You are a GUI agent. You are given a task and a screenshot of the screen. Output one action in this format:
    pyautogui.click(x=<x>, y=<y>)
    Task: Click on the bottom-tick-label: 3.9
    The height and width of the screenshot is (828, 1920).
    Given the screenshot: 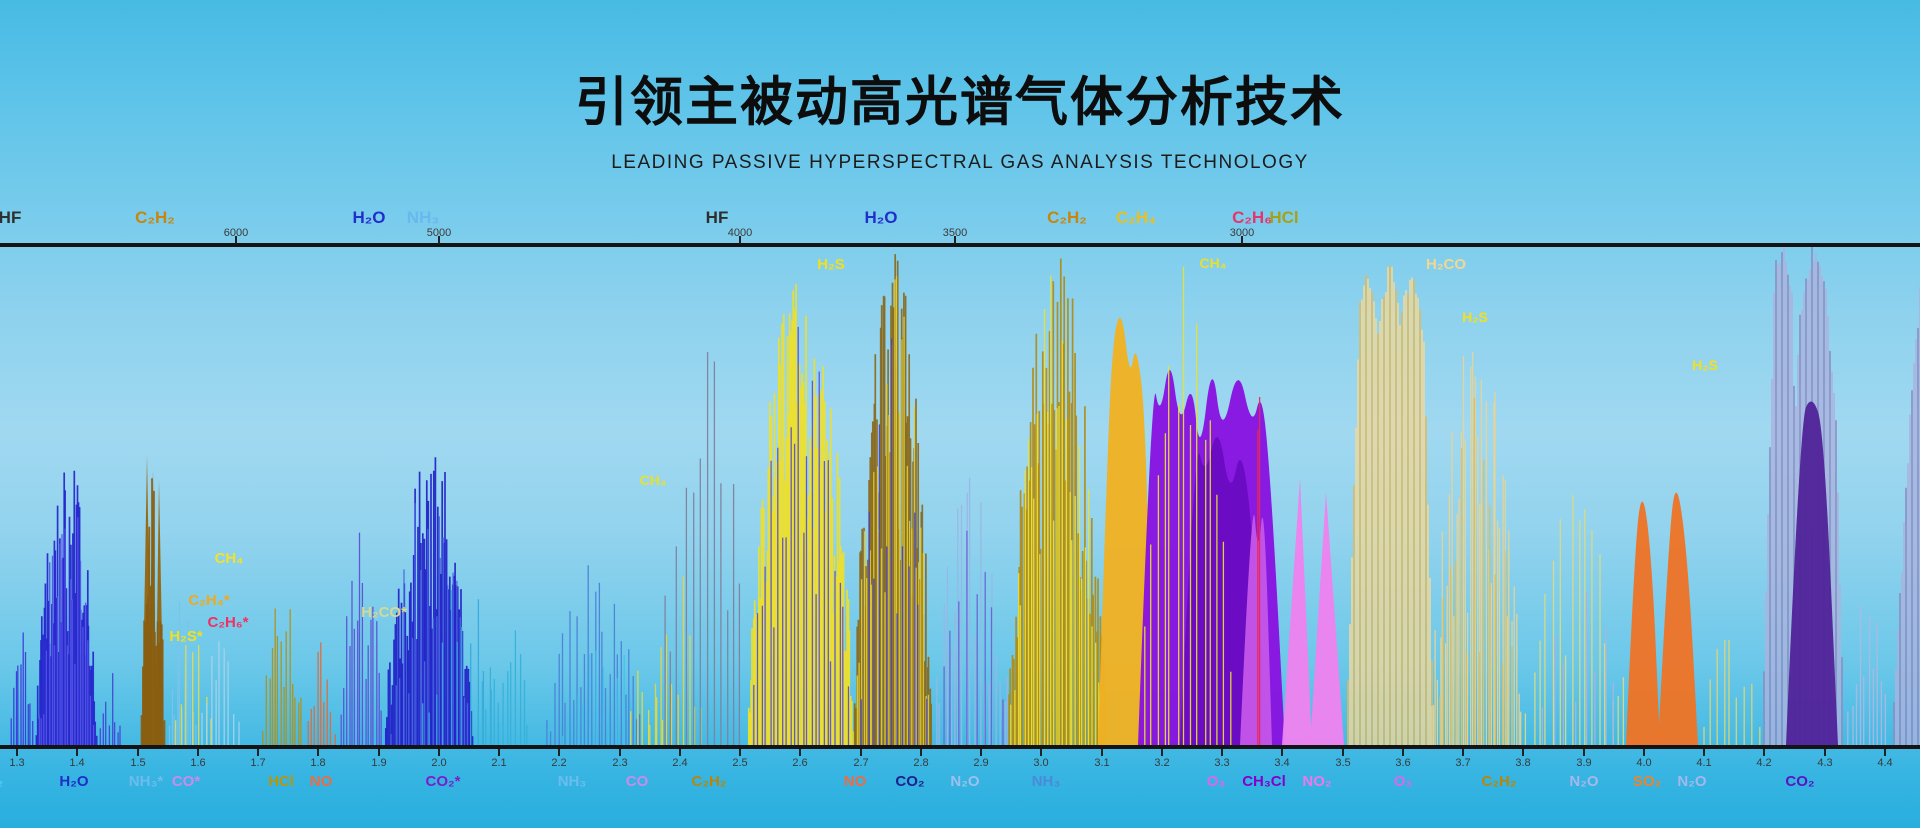 What is the action you would take?
    pyautogui.click(x=1584, y=763)
    